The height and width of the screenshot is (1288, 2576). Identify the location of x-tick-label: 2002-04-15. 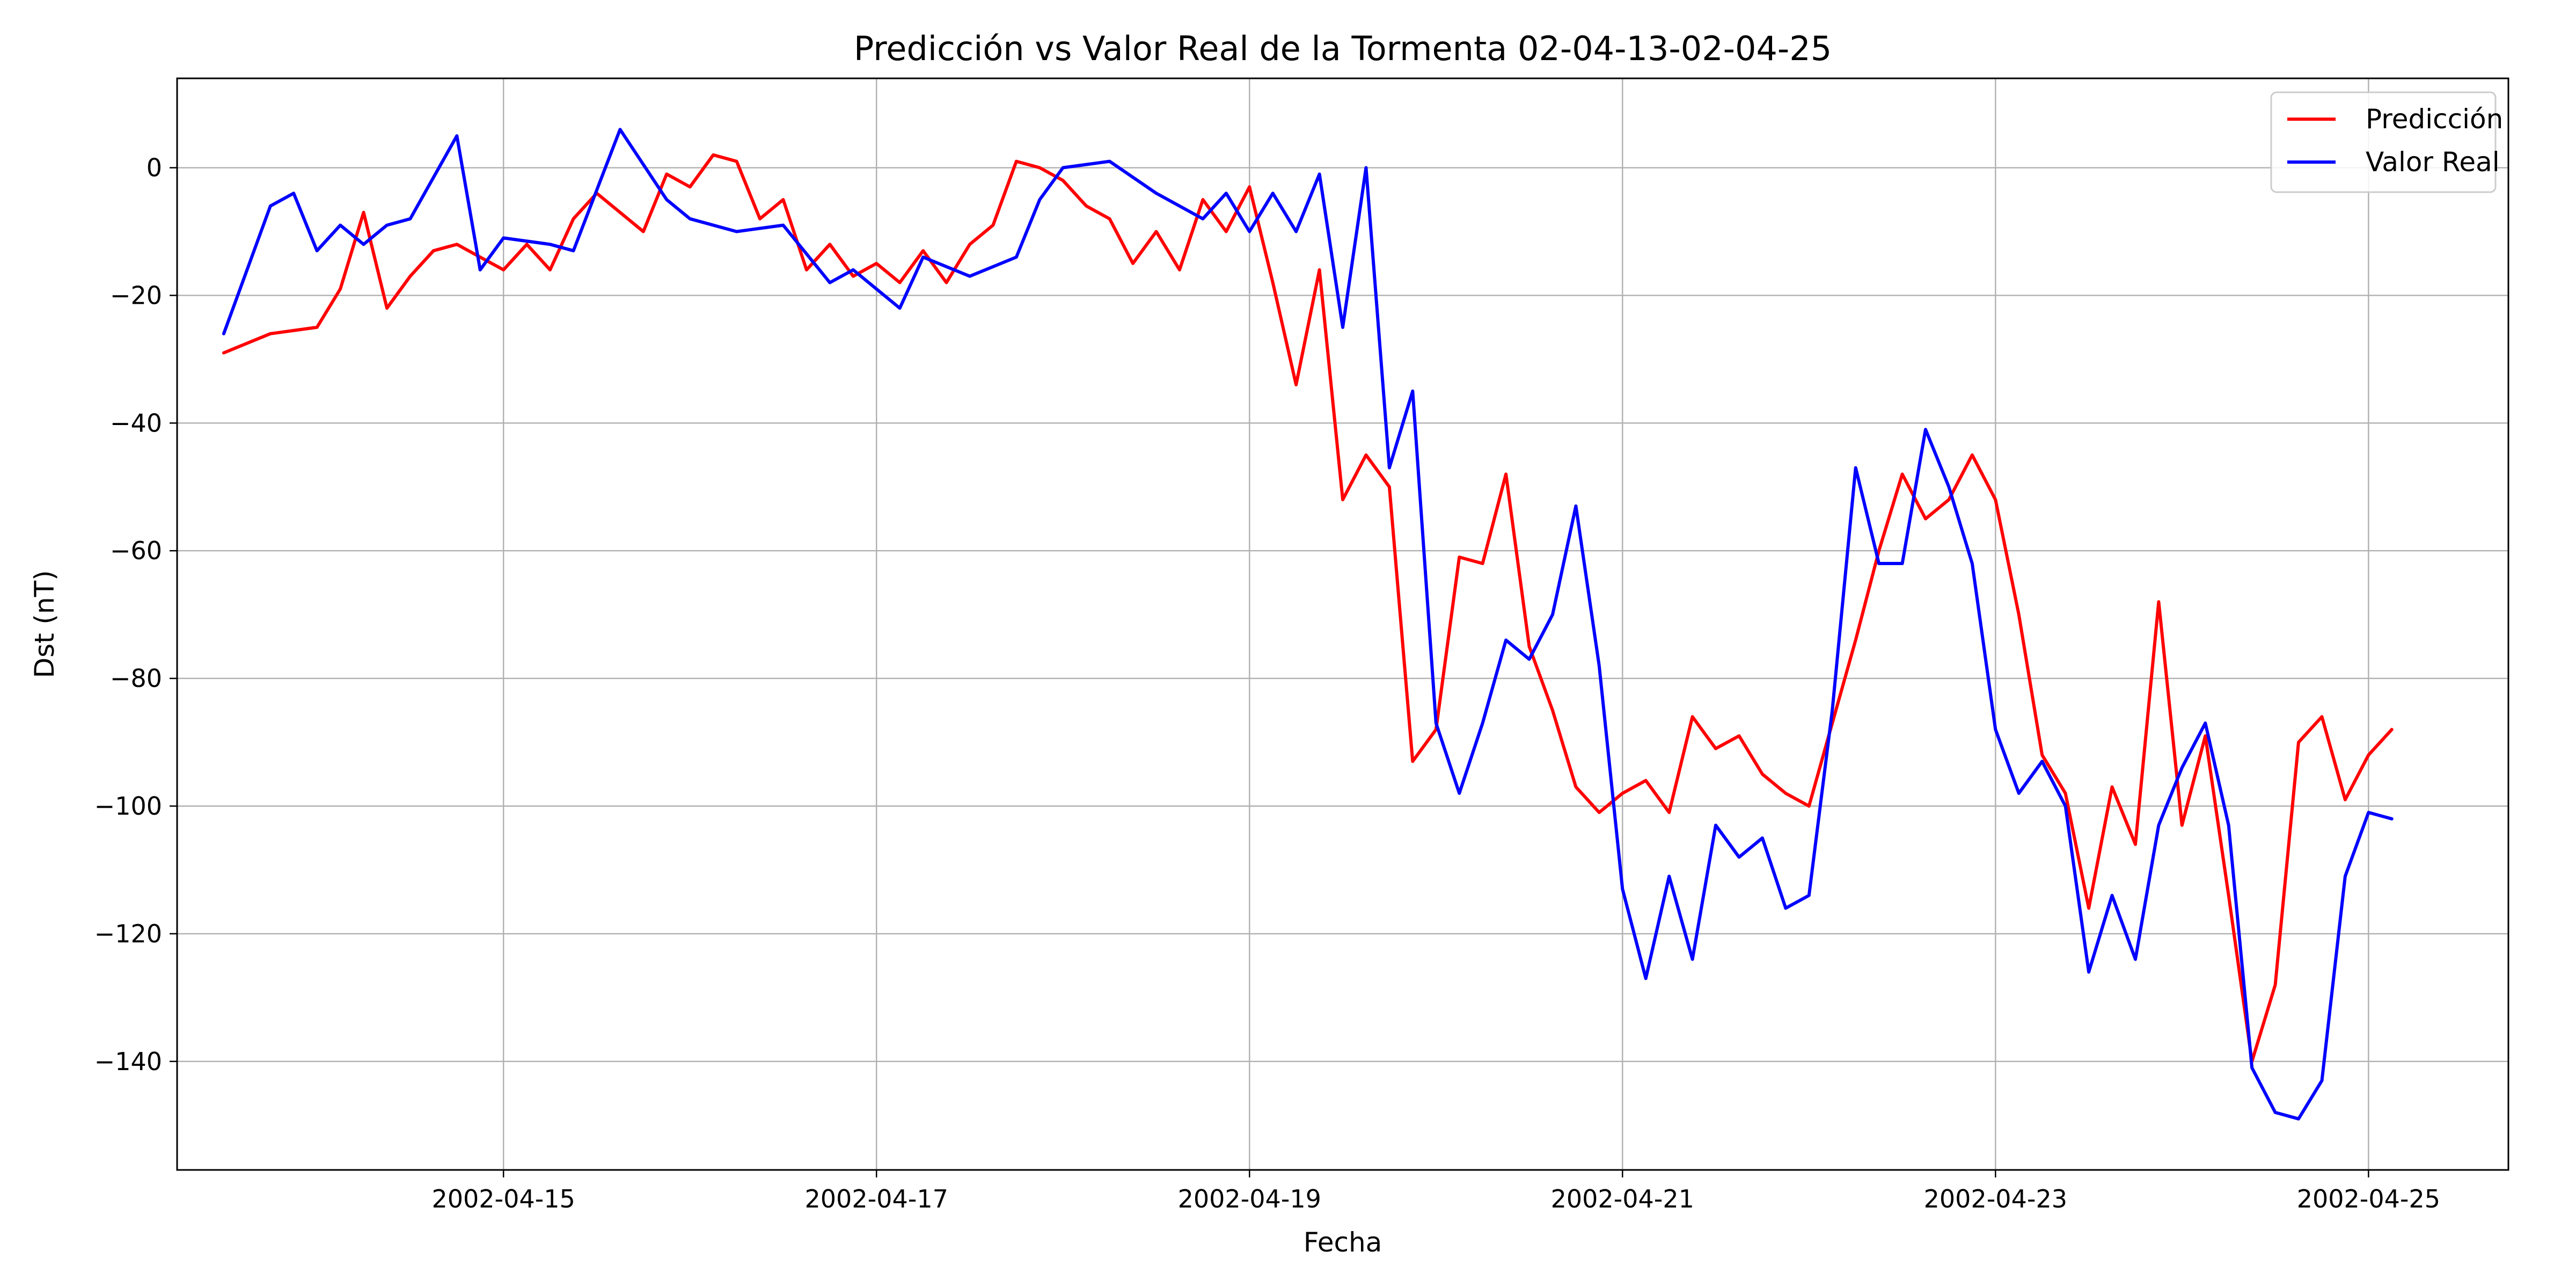
(503, 1198).